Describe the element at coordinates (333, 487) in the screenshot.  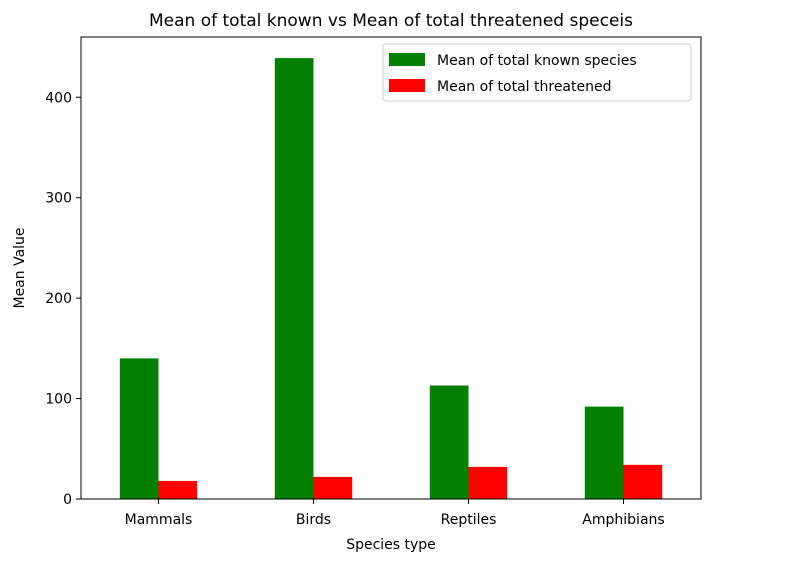
I see `bar-threatened-birds` at that location.